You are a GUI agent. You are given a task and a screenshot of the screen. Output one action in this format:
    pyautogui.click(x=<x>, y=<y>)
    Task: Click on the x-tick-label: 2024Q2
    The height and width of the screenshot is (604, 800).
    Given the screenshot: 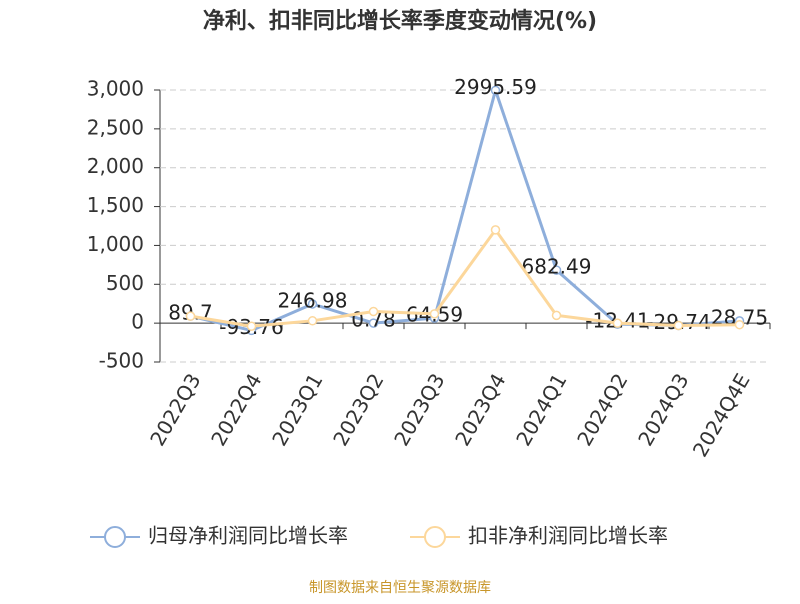 What is the action you would take?
    pyautogui.click(x=602, y=409)
    